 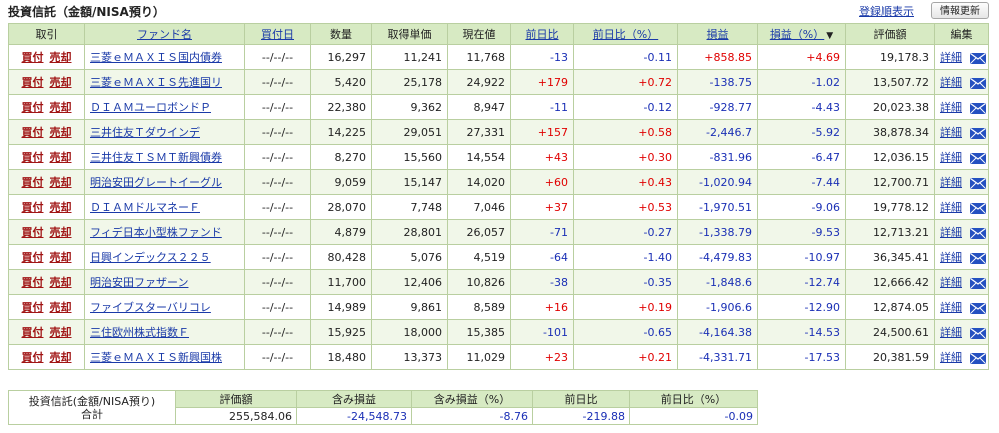 I want to click on day-change-pct-cell: -0.35, so click(x=625, y=282).